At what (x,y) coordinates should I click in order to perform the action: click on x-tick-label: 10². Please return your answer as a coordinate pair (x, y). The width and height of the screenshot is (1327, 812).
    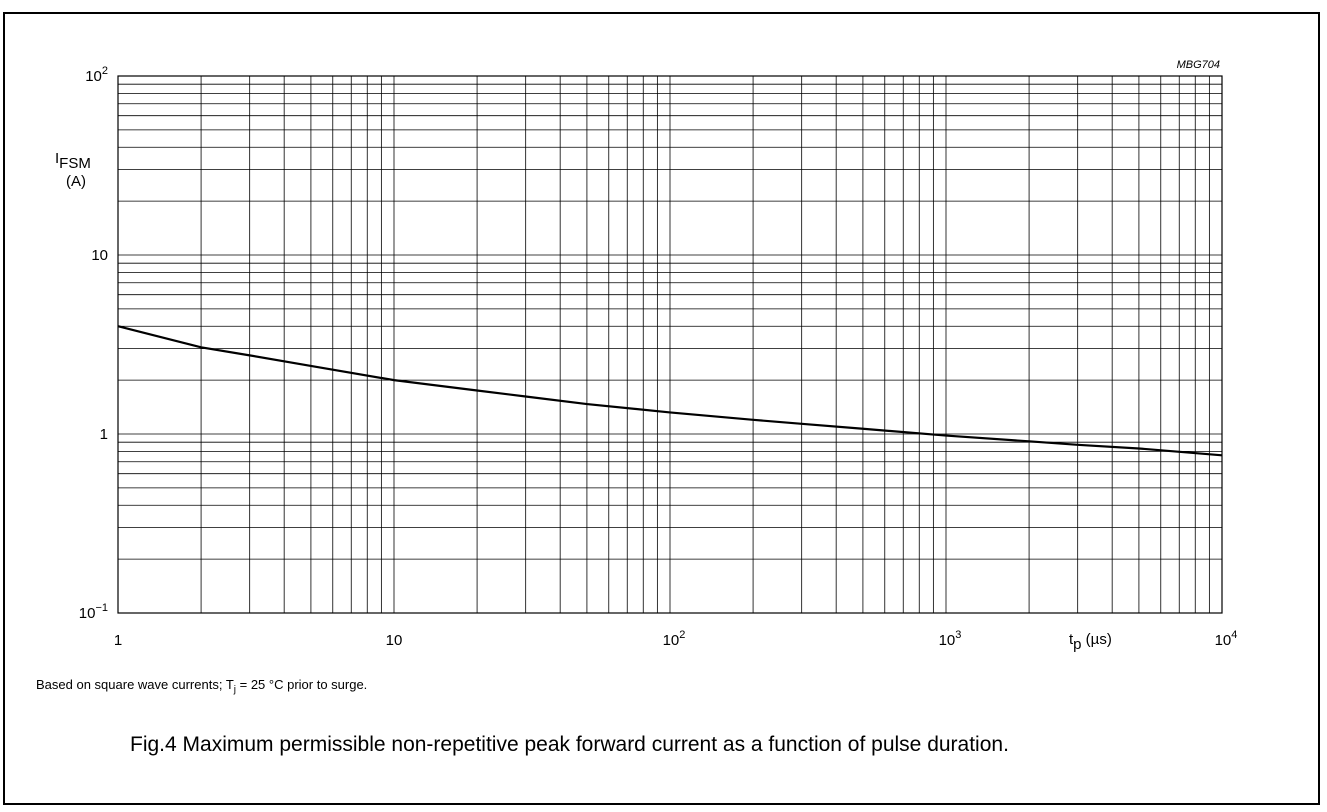
    Looking at the image, I should click on (674, 639).